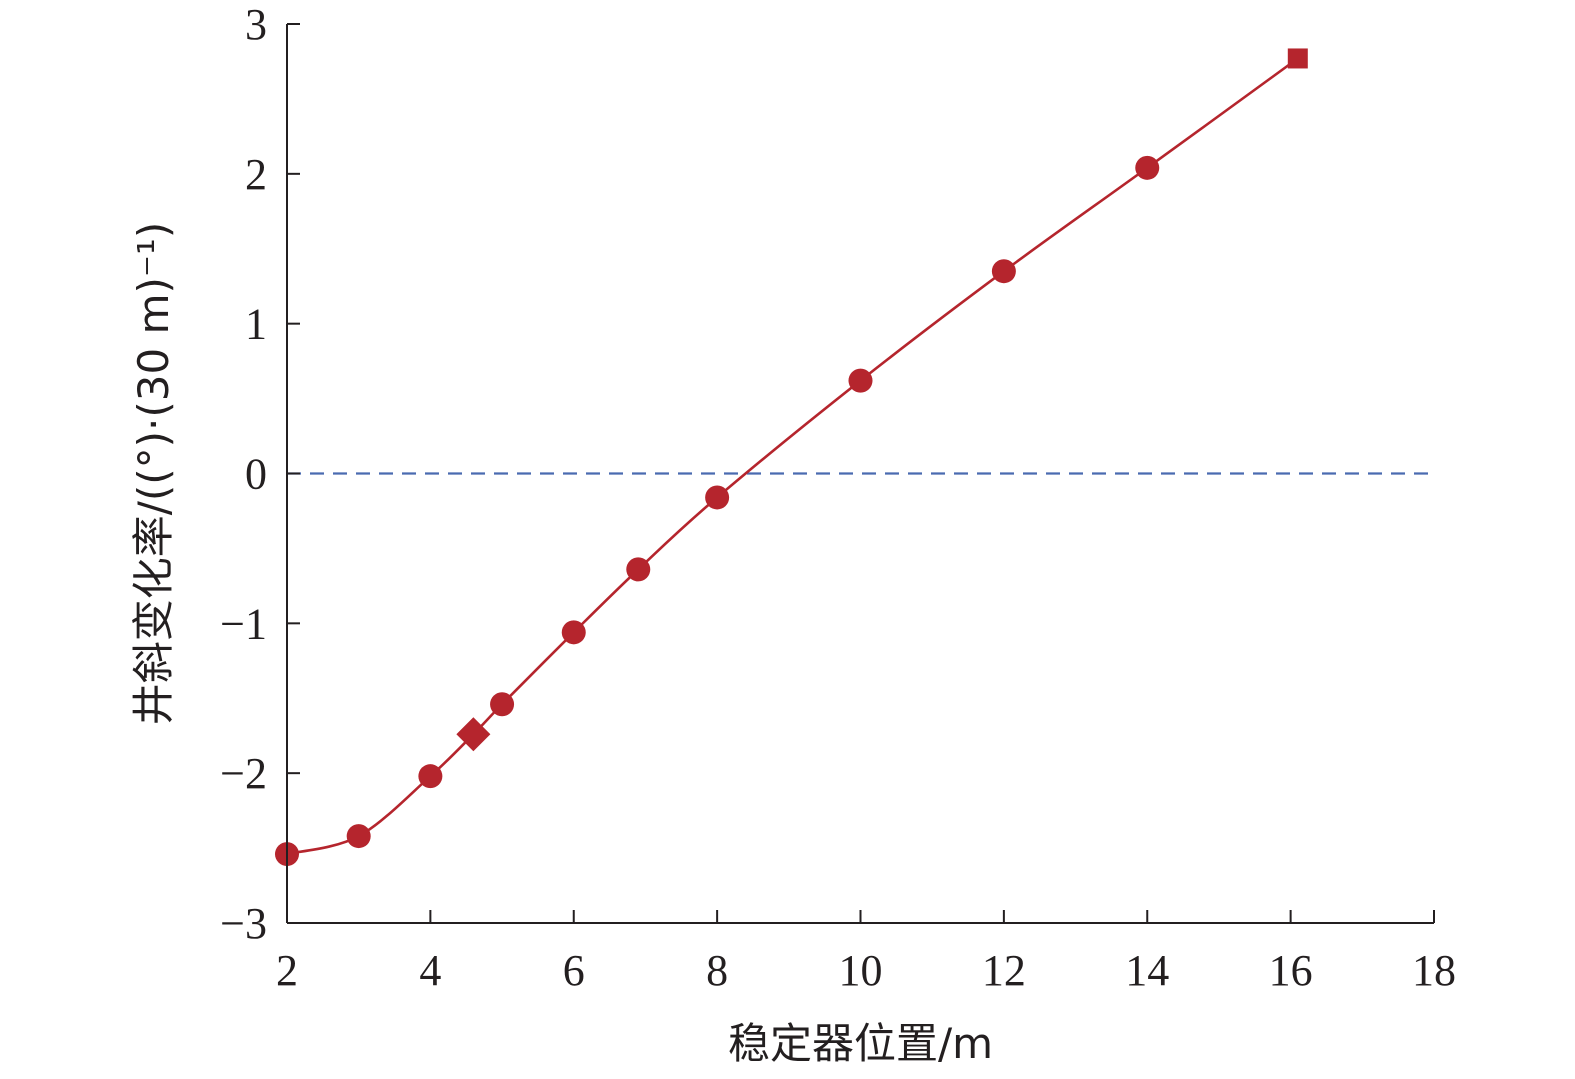 Image resolution: width=1575 pixels, height=1079 pixels. Describe the element at coordinates (473, 734) in the screenshot. I see `data-point-diamond` at that location.